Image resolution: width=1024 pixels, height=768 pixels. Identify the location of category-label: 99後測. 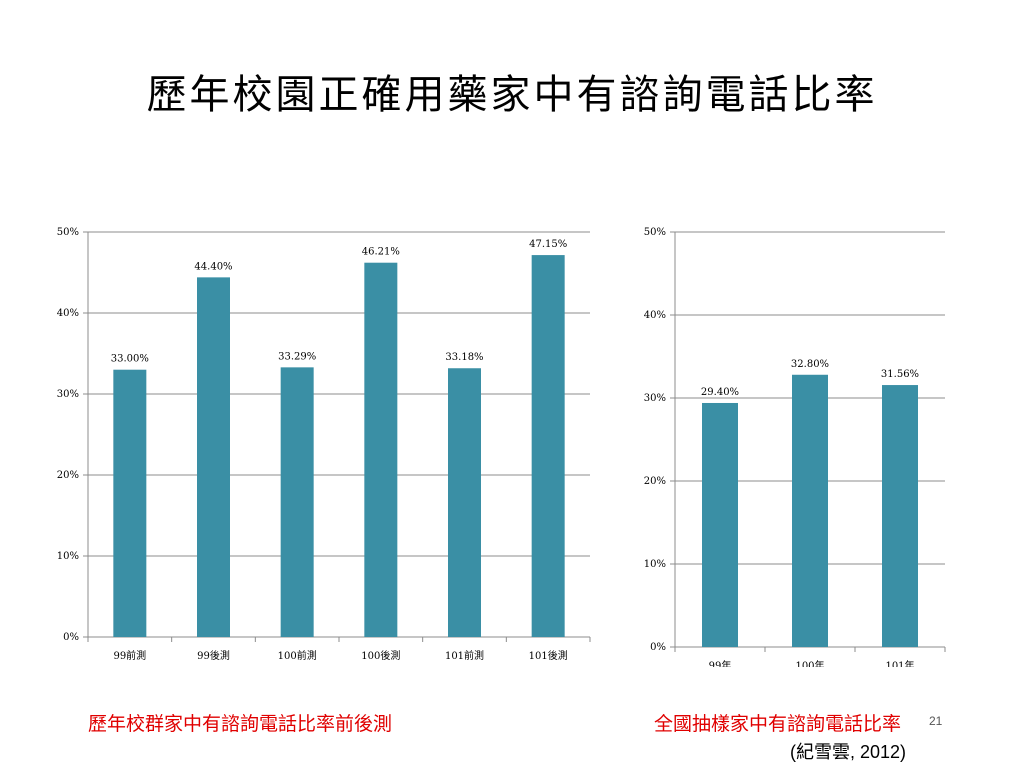
(213, 655).